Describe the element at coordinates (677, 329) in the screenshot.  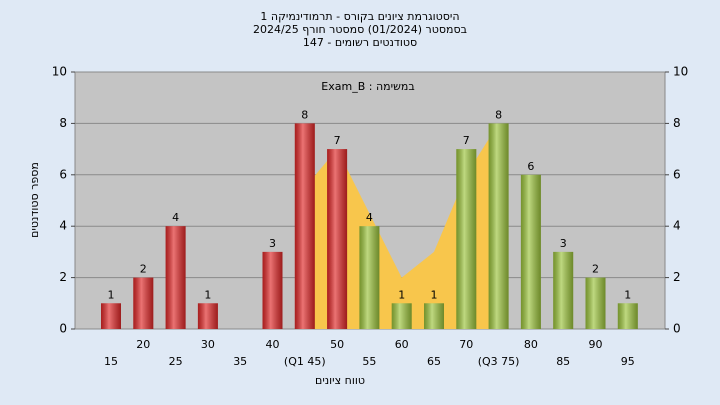
I see `y2-tick-label: 0` at that location.